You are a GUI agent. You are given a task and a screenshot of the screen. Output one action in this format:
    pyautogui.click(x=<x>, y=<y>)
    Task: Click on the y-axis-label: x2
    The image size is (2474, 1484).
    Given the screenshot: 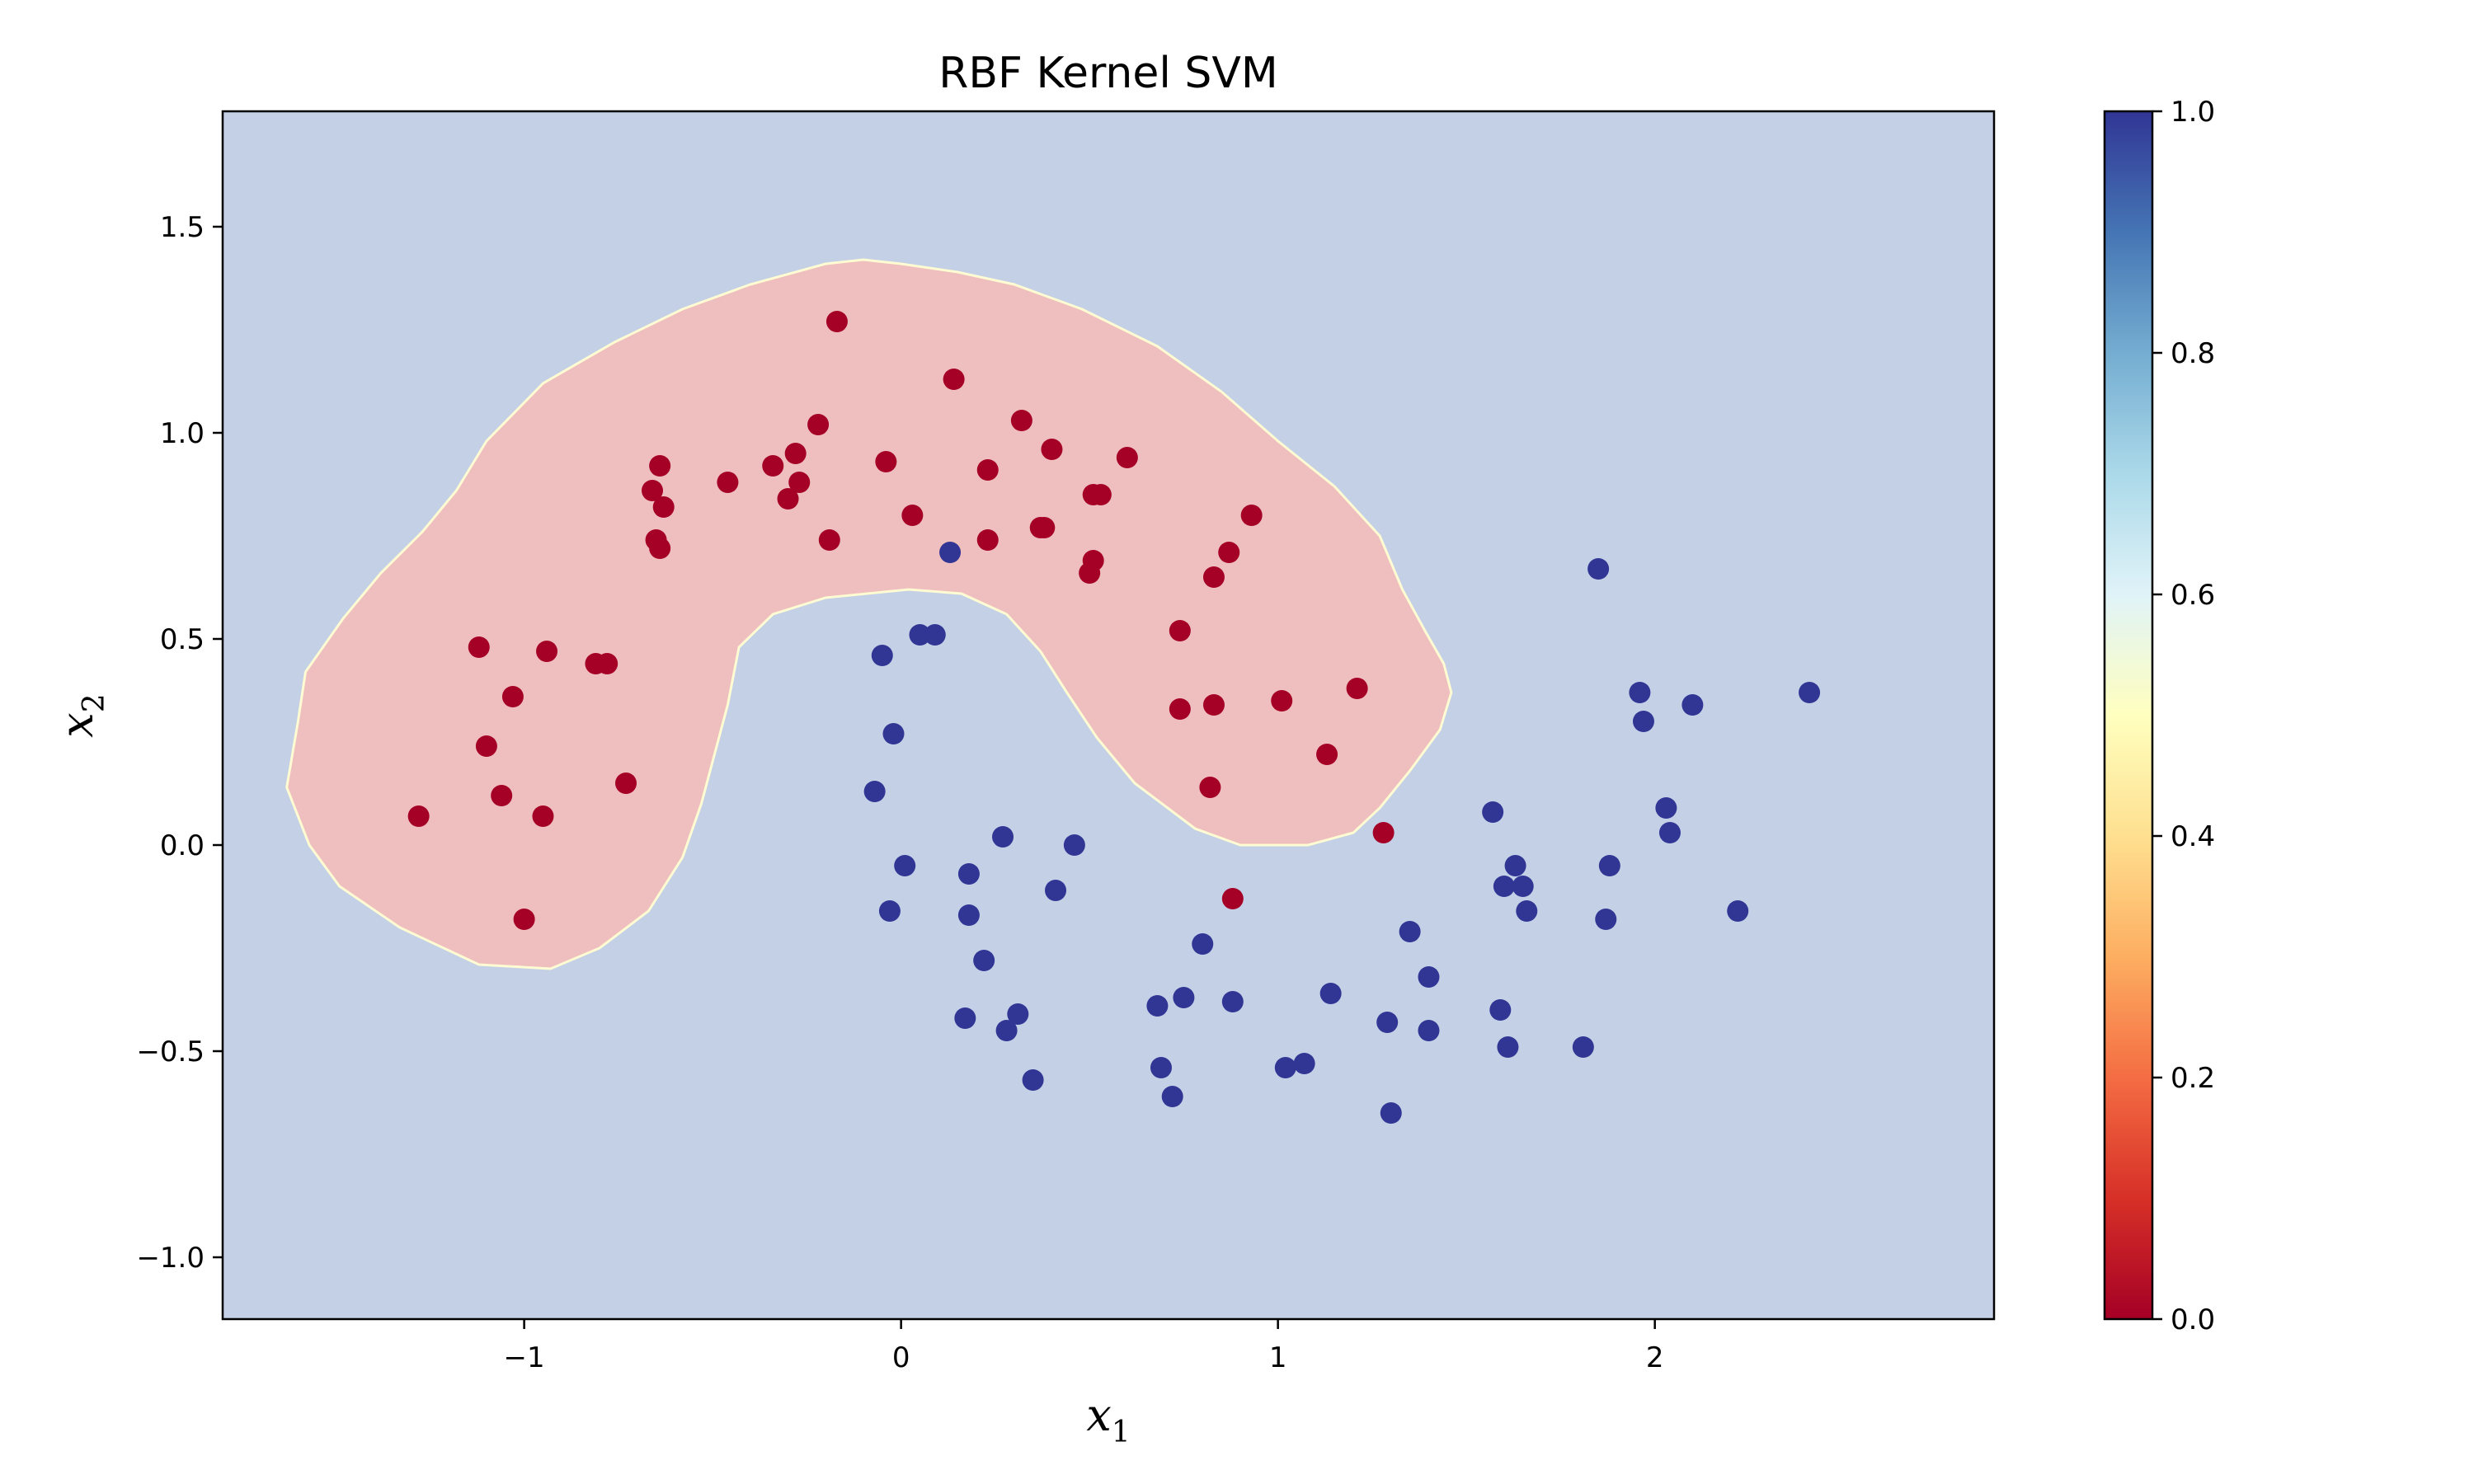 What is the action you would take?
    pyautogui.click(x=81, y=715)
    